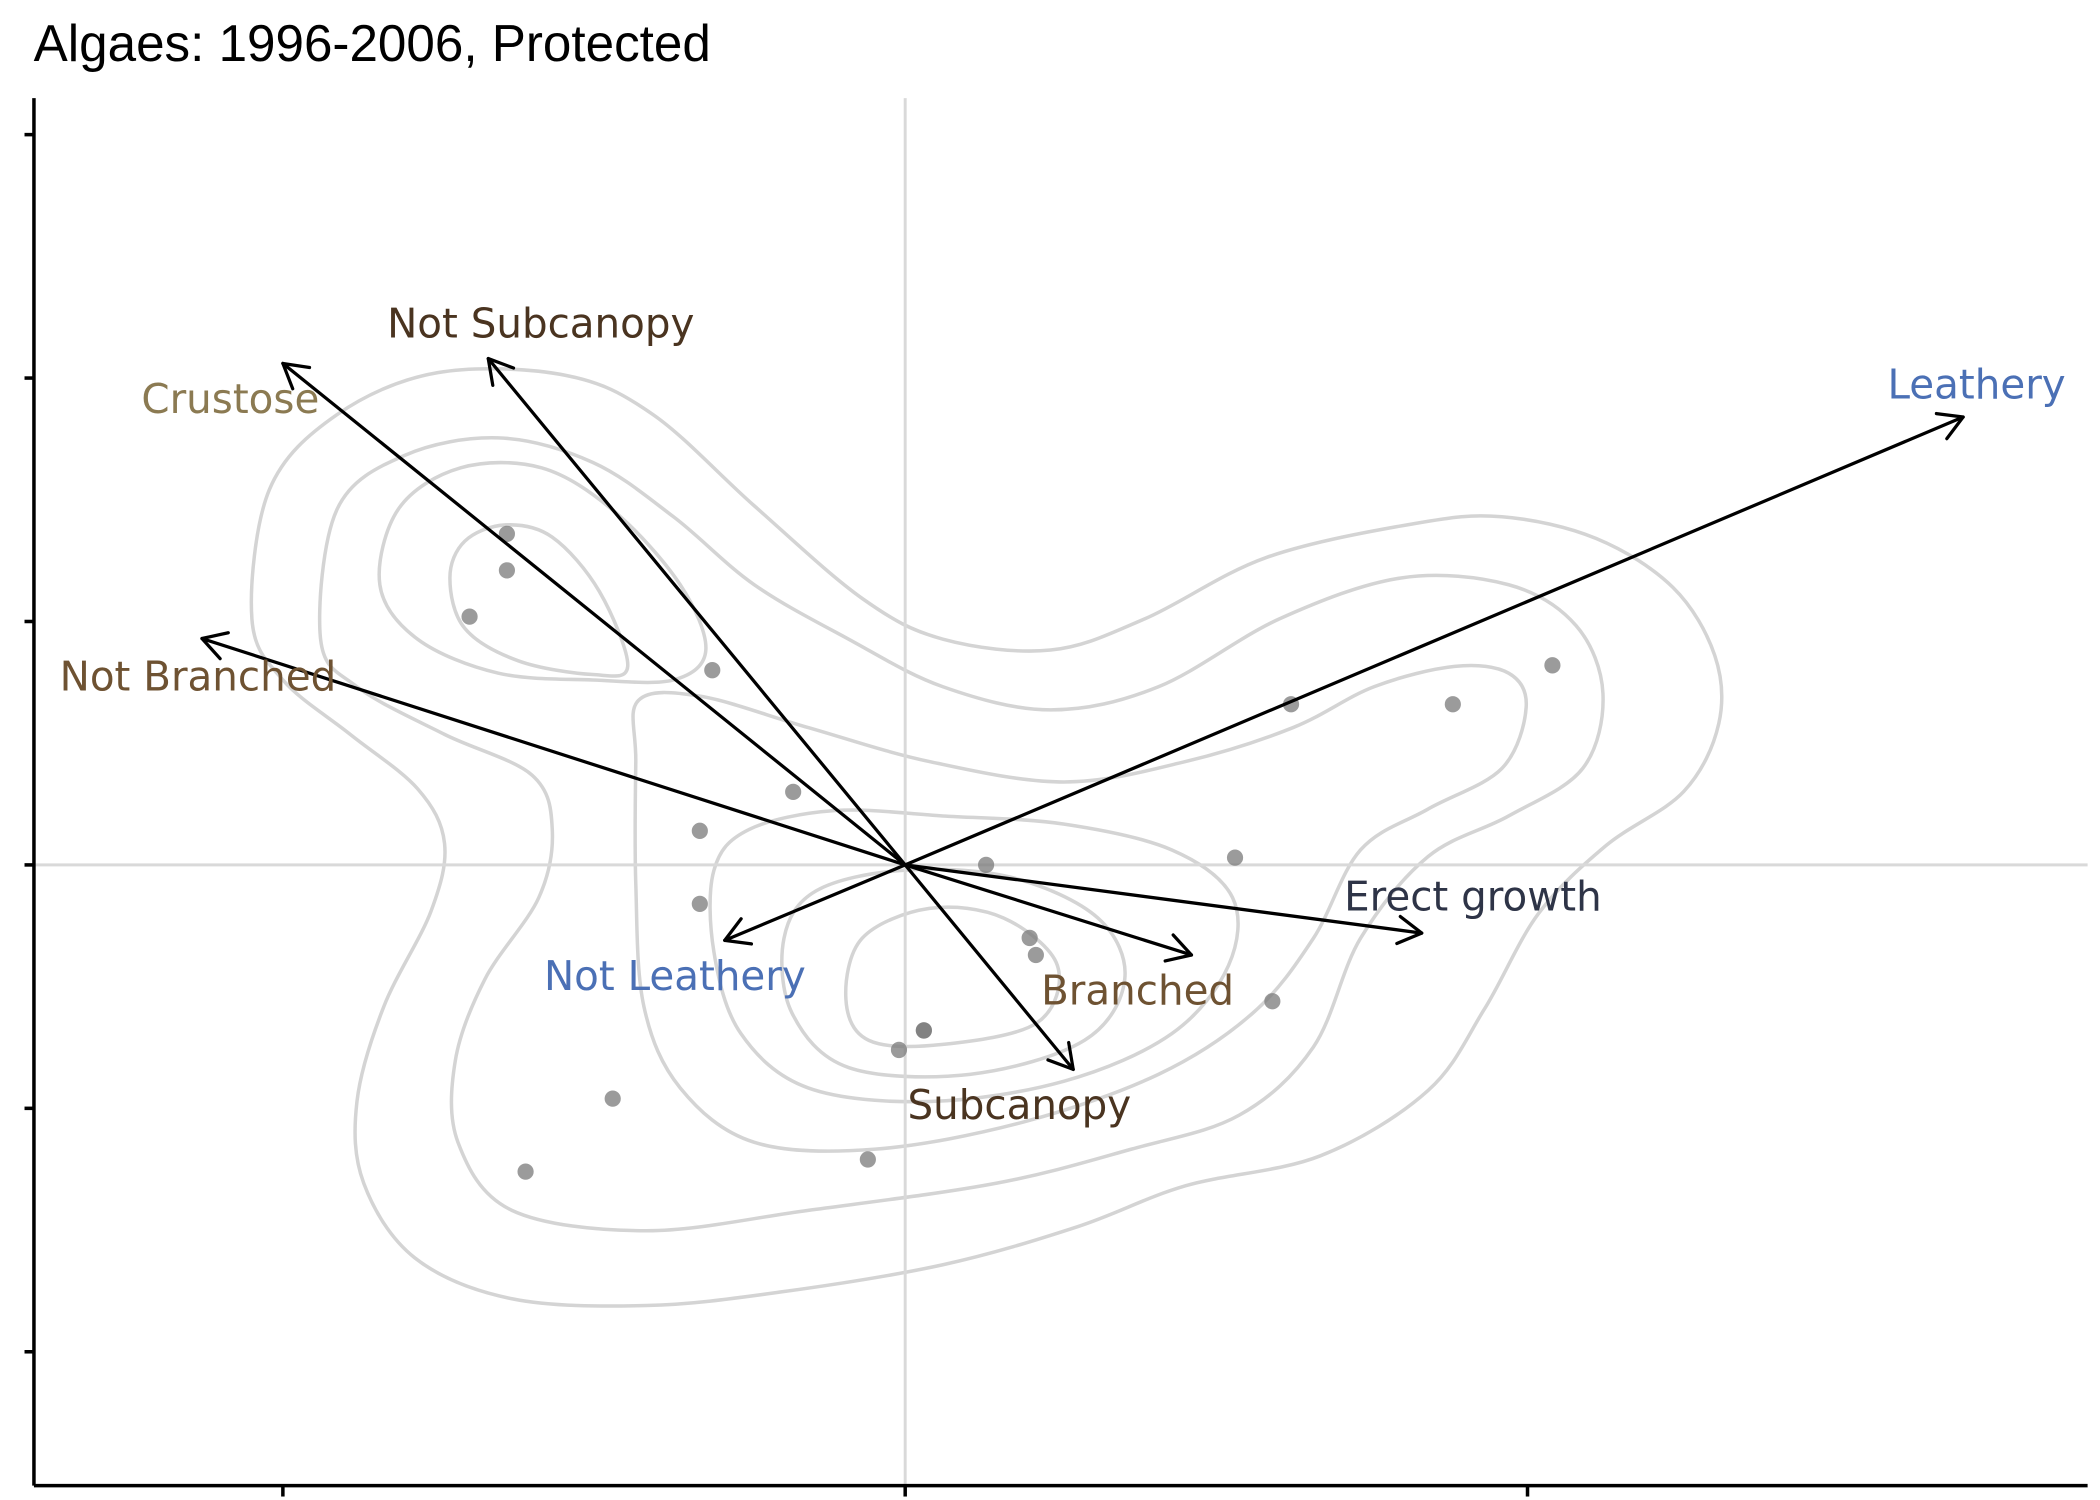 This screenshot has width=2100, height=1500. I want to click on vector-label: Leathery, so click(1976, 384).